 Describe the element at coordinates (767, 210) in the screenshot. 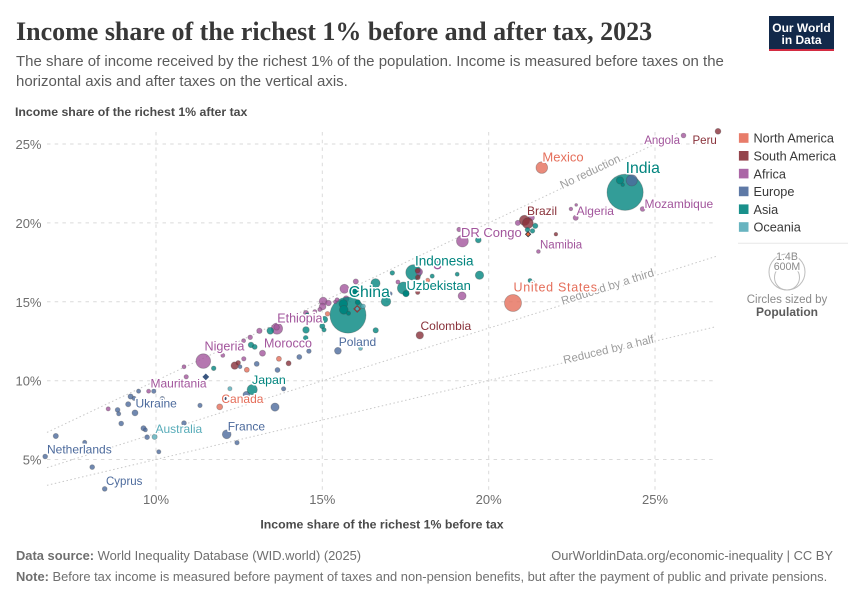

I see `svg-text: Asia` at that location.